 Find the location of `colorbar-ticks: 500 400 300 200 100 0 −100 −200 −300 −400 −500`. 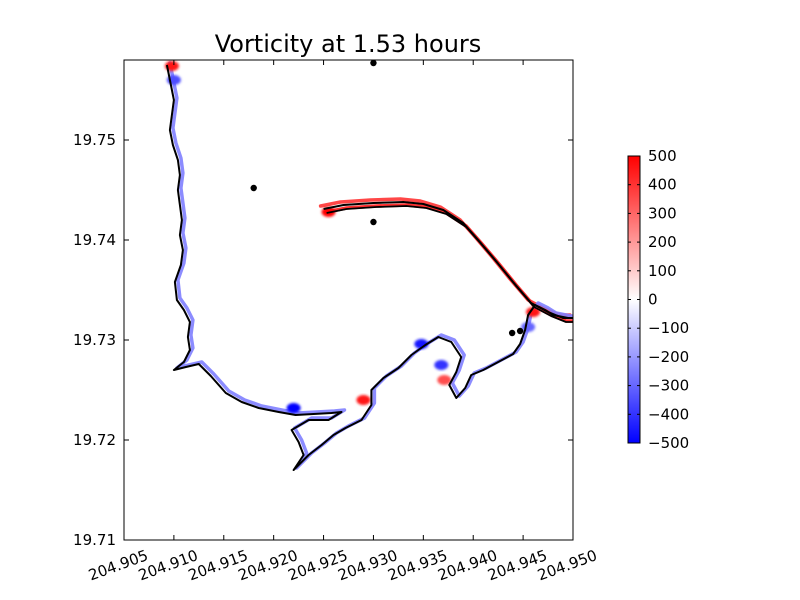

colorbar-ticks: 500 400 300 200 100 0 −100 −200 −300 −400 −500 is located at coordinates (658, 299).